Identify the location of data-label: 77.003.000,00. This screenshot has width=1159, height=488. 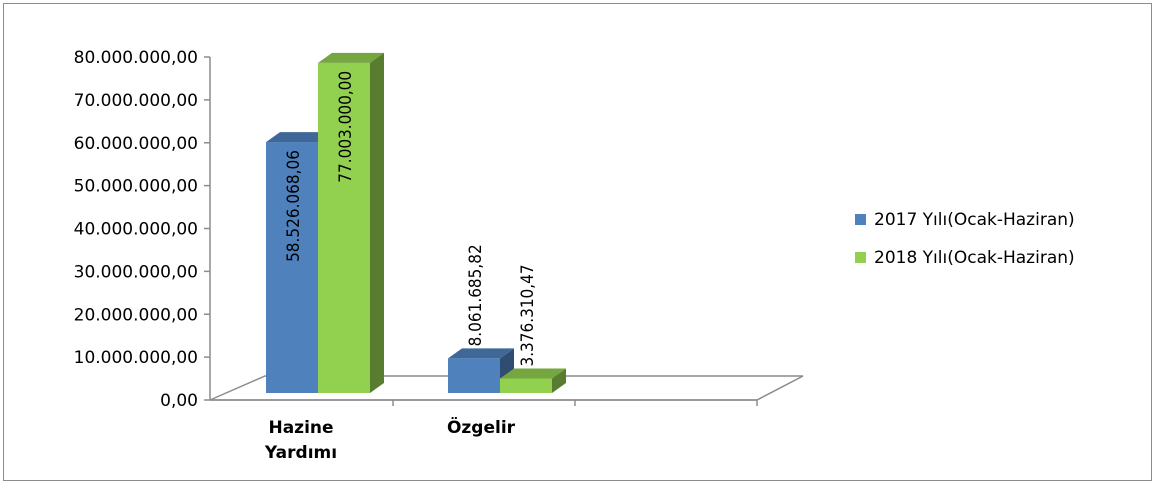
(346, 127).